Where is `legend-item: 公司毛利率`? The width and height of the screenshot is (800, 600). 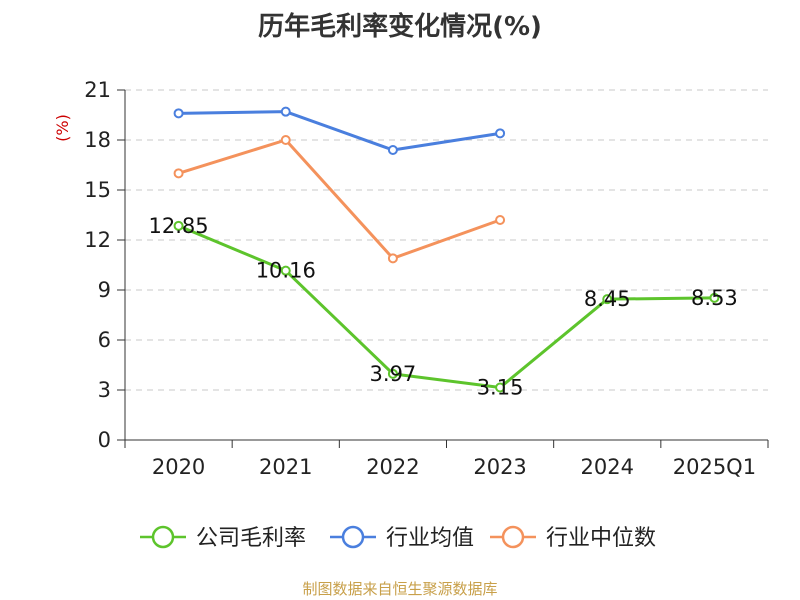
legend-item: 公司毛利率 is located at coordinates (223, 538).